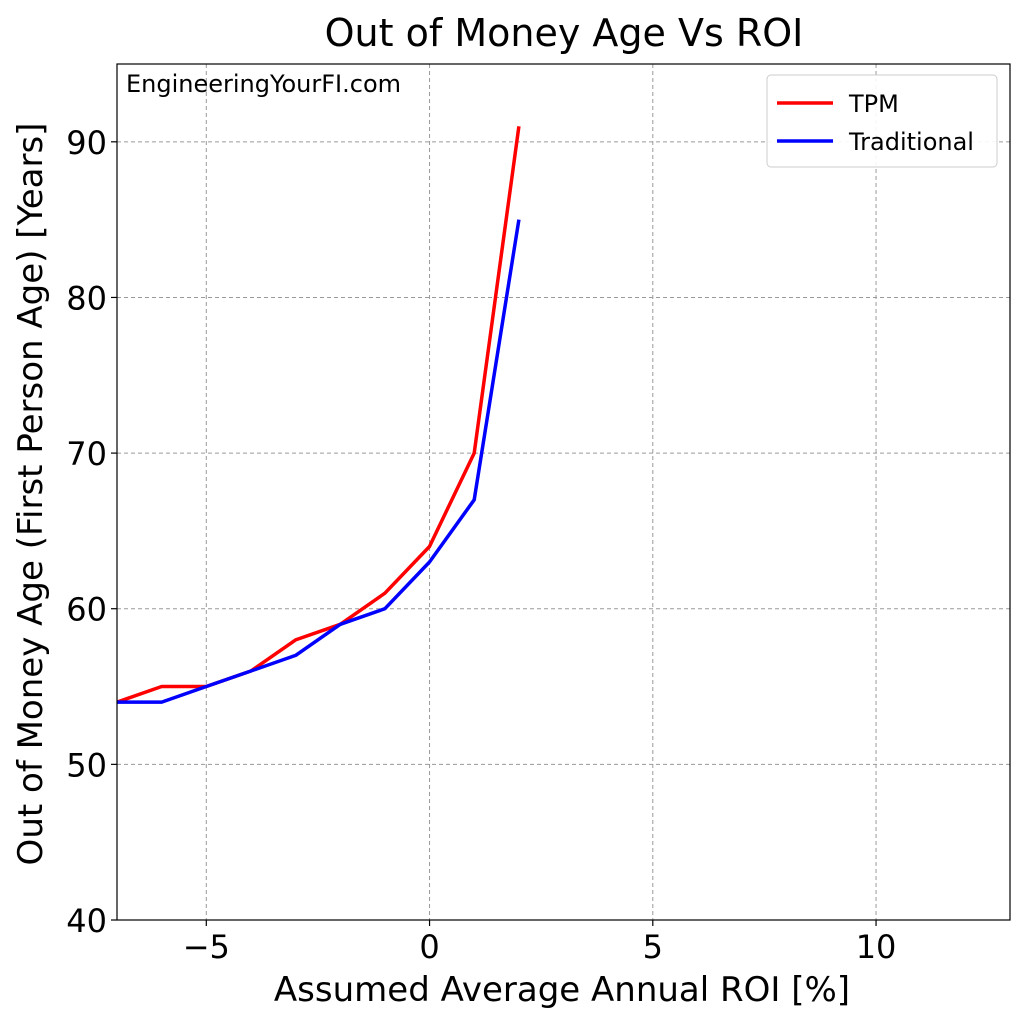 The height and width of the screenshot is (1024, 1024). I want to click on x-tick-label: 0, so click(429, 947).